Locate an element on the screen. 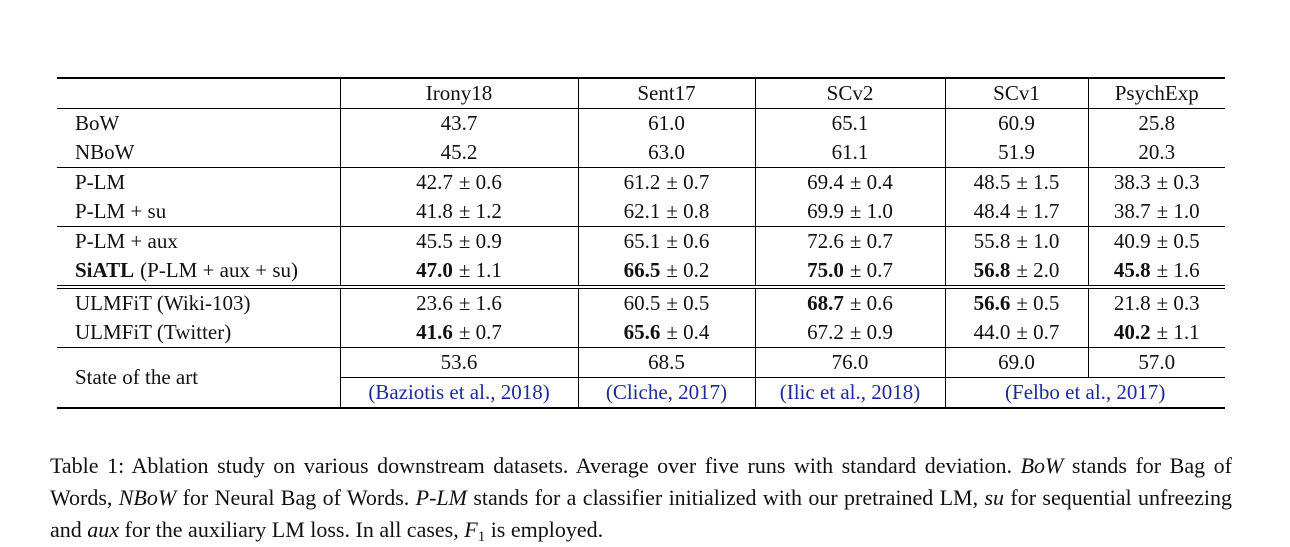 The height and width of the screenshot is (547, 1290). data-cell: 48.5 ± 1.5 is located at coordinates (1016, 182).